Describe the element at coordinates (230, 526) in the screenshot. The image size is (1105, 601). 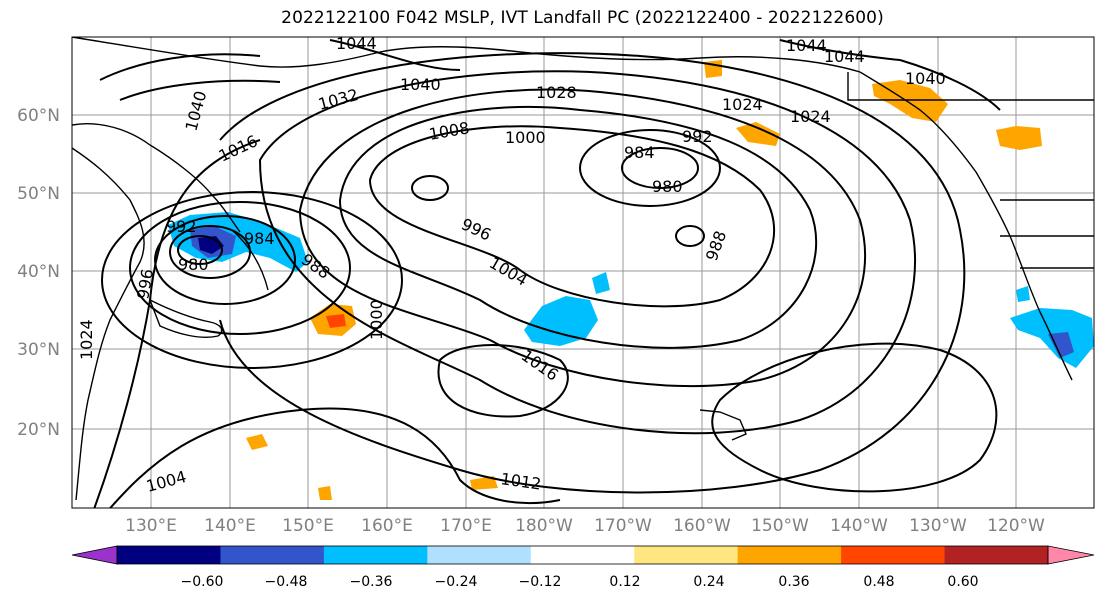
I see `lon-tick-label: 140°E` at that location.